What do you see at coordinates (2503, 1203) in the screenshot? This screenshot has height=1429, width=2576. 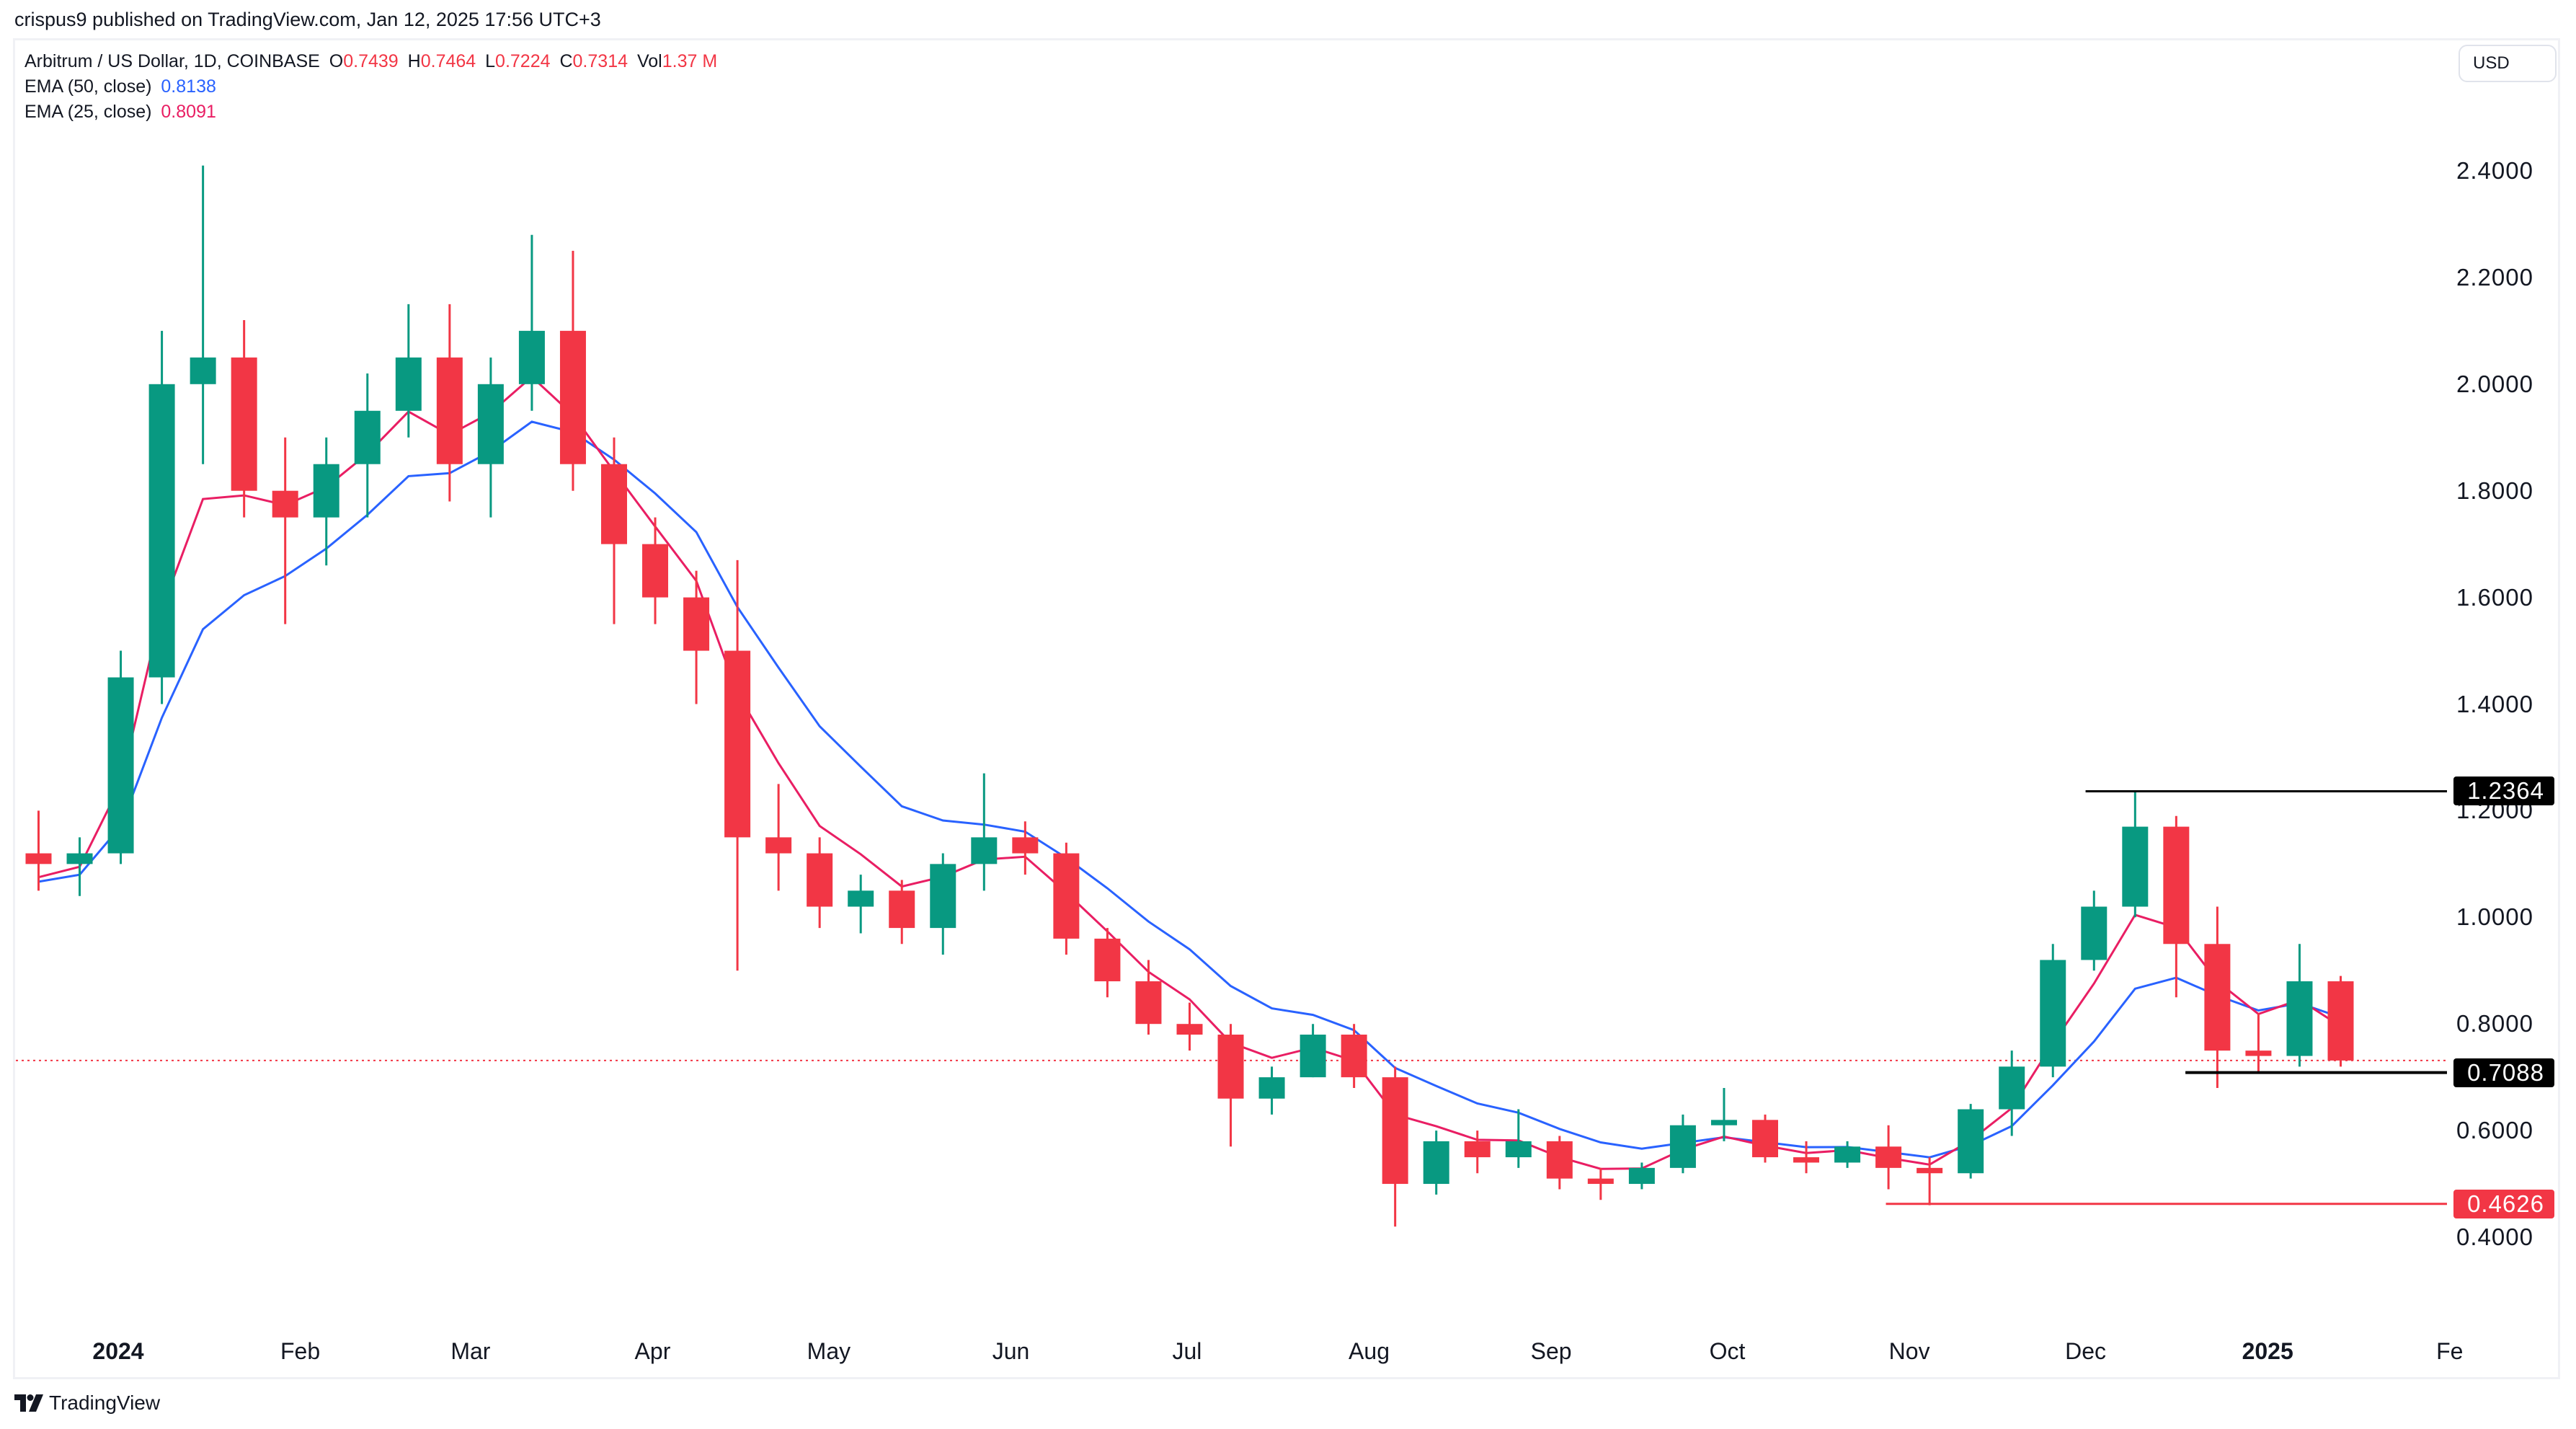 I see `price-level-badge: 0.4626` at bounding box center [2503, 1203].